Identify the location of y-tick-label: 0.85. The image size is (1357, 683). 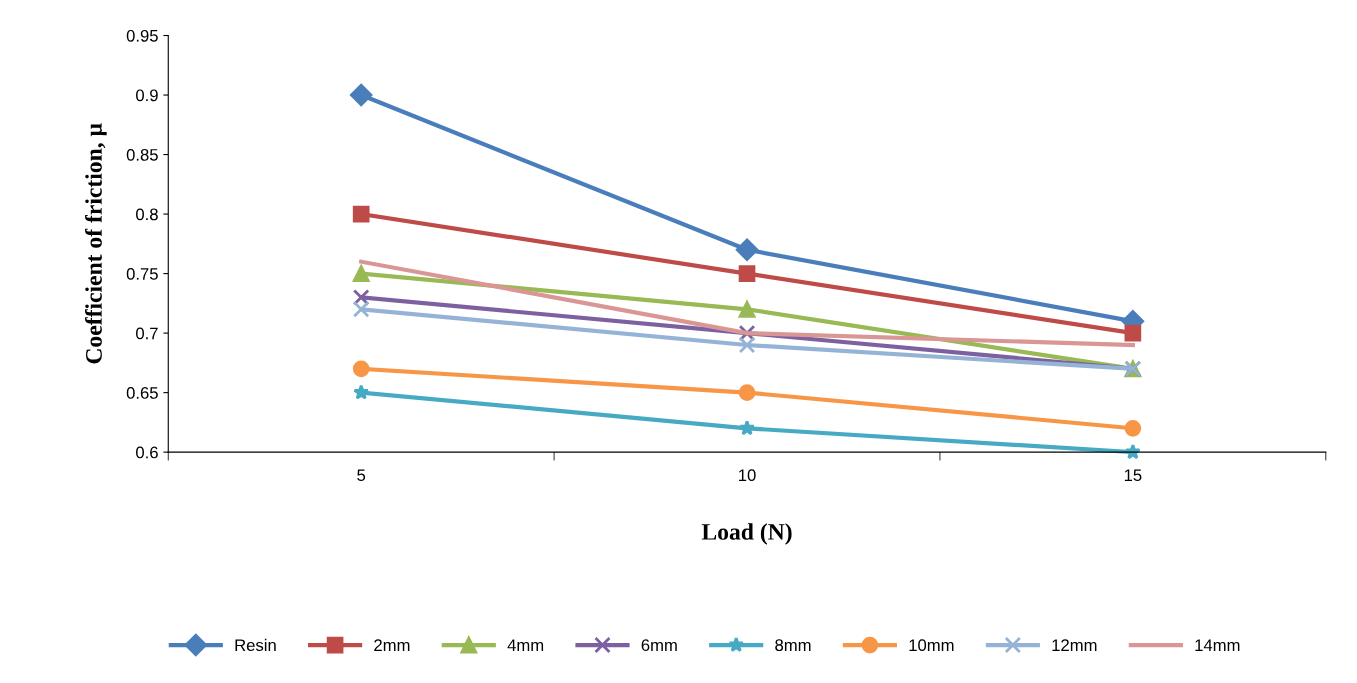
(142, 154).